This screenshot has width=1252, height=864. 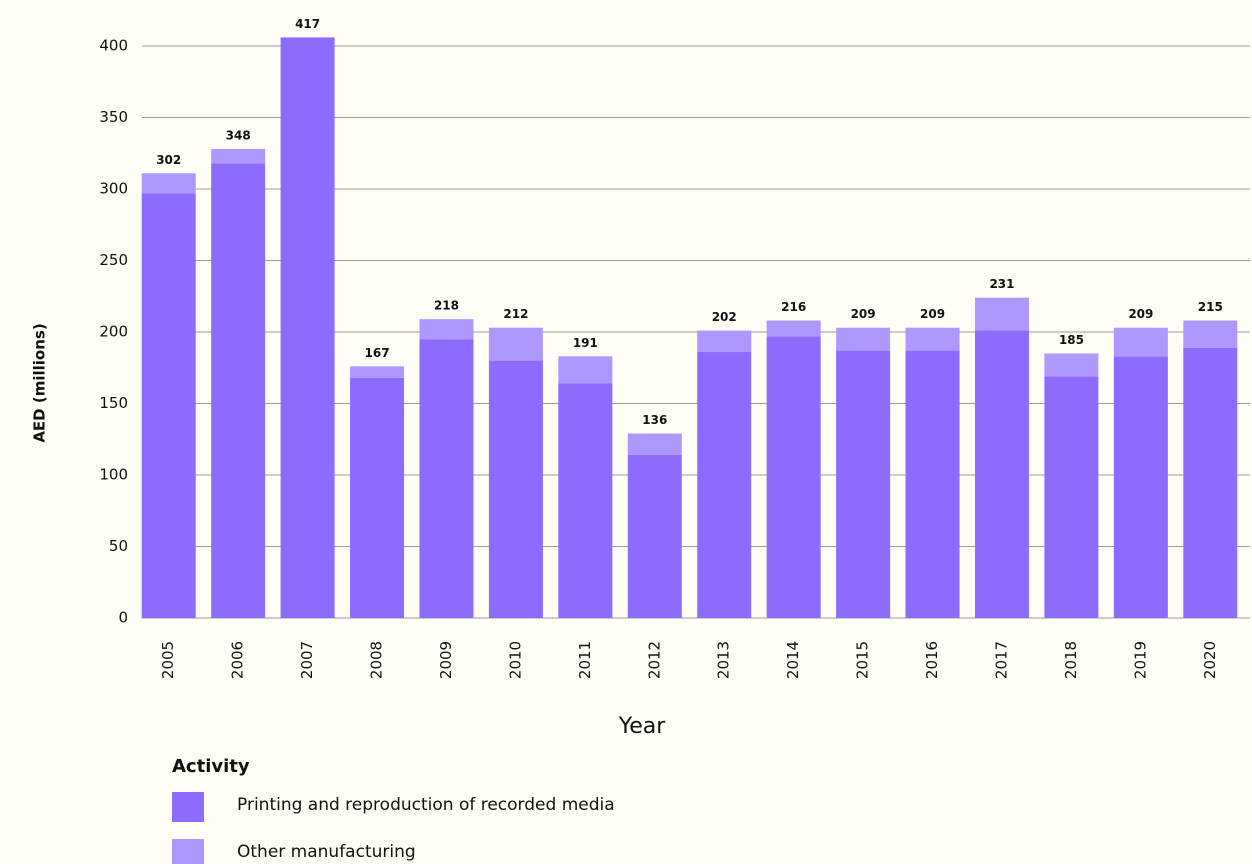 I want to click on y-tick-label: 400, so click(x=113, y=46).